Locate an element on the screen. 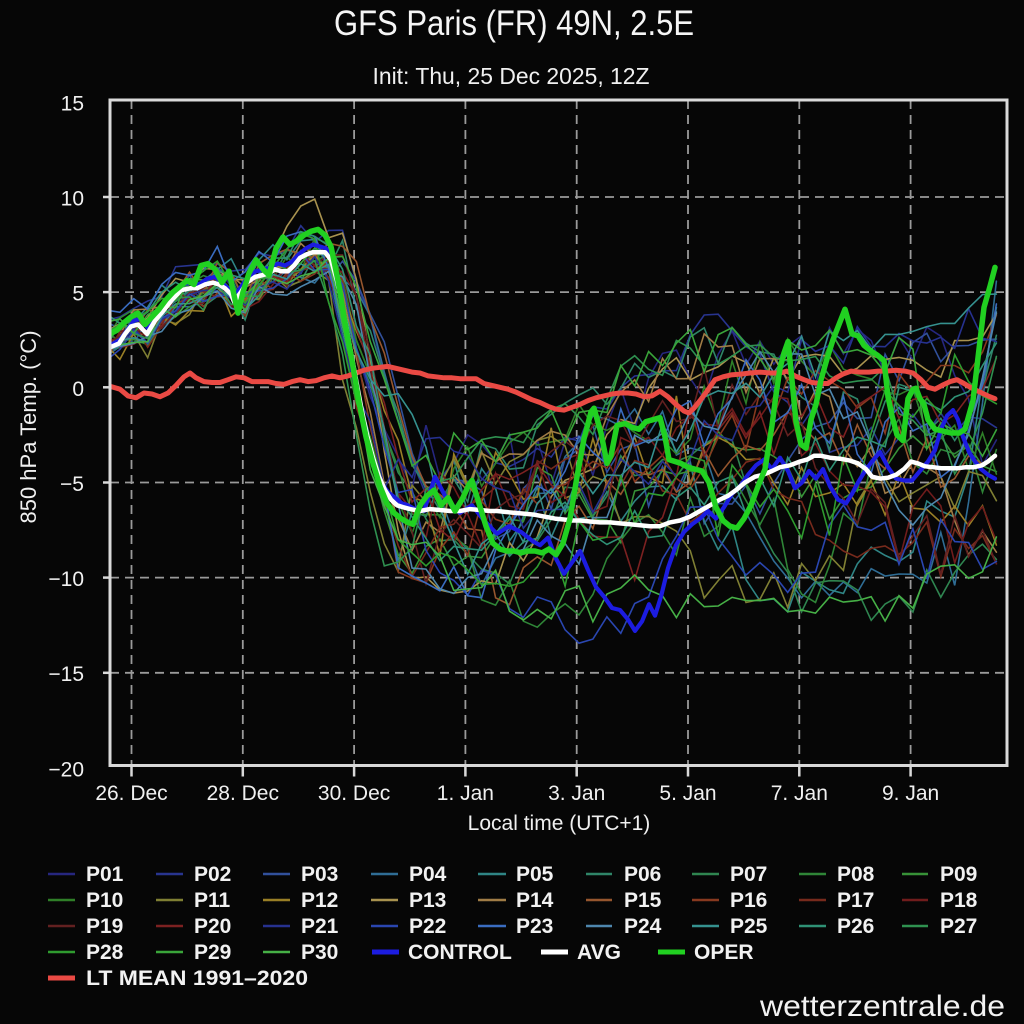 The image size is (1024, 1024). svg-text: P22 is located at coordinates (427, 926).